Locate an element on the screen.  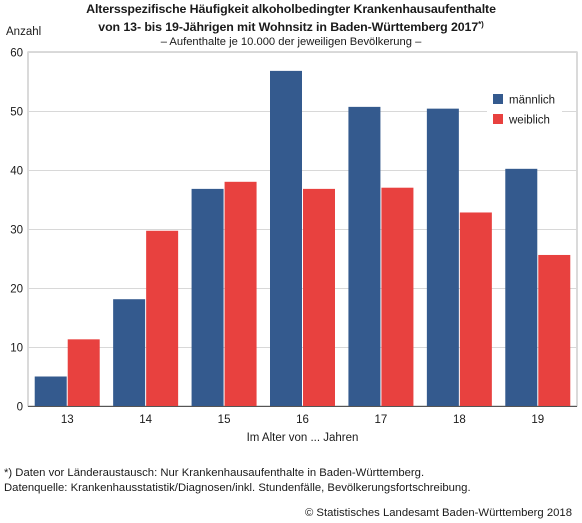
x-tick-label: 19 is located at coordinates (537, 420).